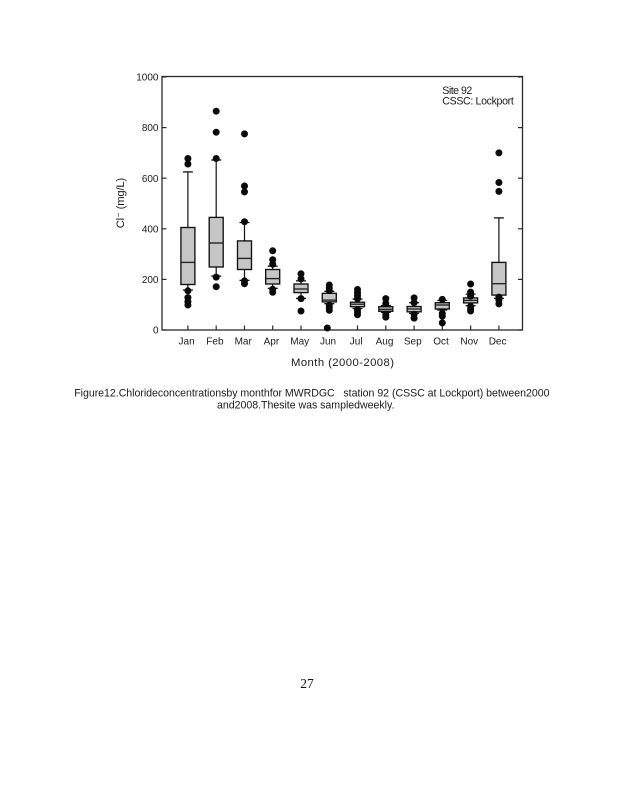  What do you see at coordinates (244, 342) in the screenshot?
I see `svg-text: Mar` at bounding box center [244, 342].